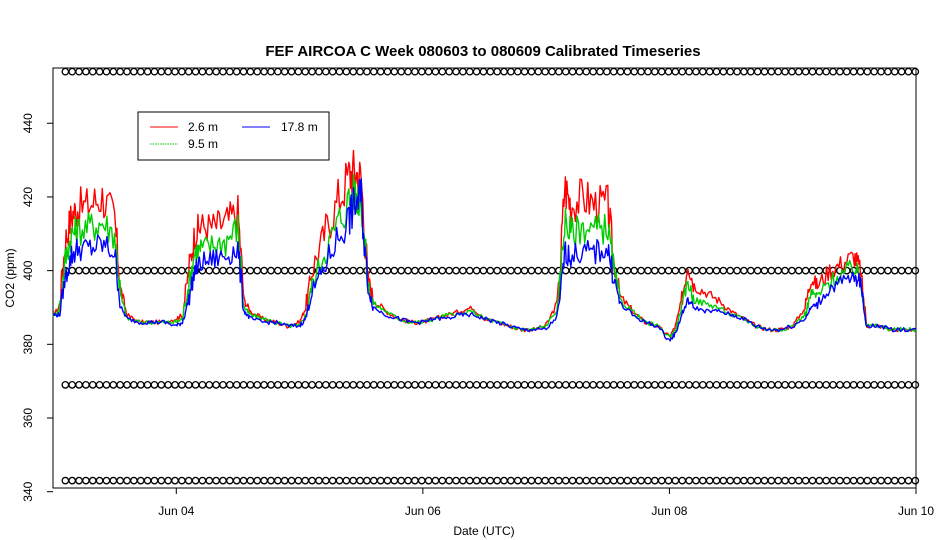 This screenshot has width=936, height=540. What do you see at coordinates (483, 531) in the screenshot?
I see `x-axis-label: Date (UTC)` at bounding box center [483, 531].